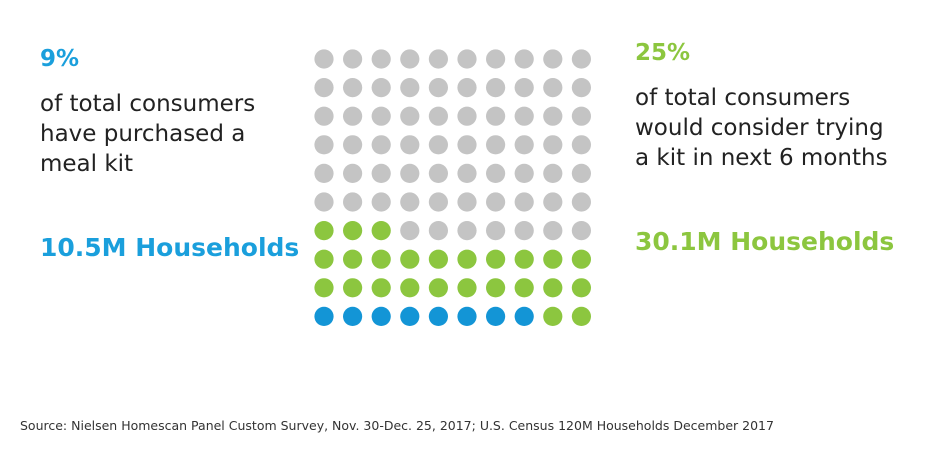 The width and height of the screenshot is (938, 466). Describe the element at coordinates (170, 247) in the screenshot. I see `left-households: 10.5M Households` at that location.